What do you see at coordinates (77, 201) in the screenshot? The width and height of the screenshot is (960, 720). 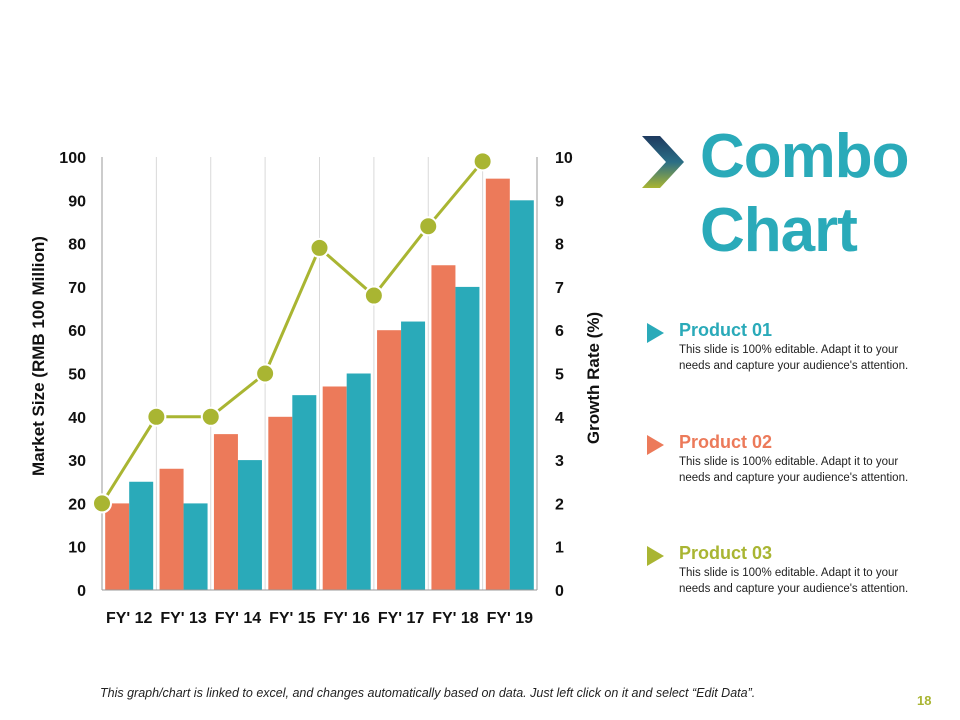 I see `left-tick-label: 90` at bounding box center [77, 201].